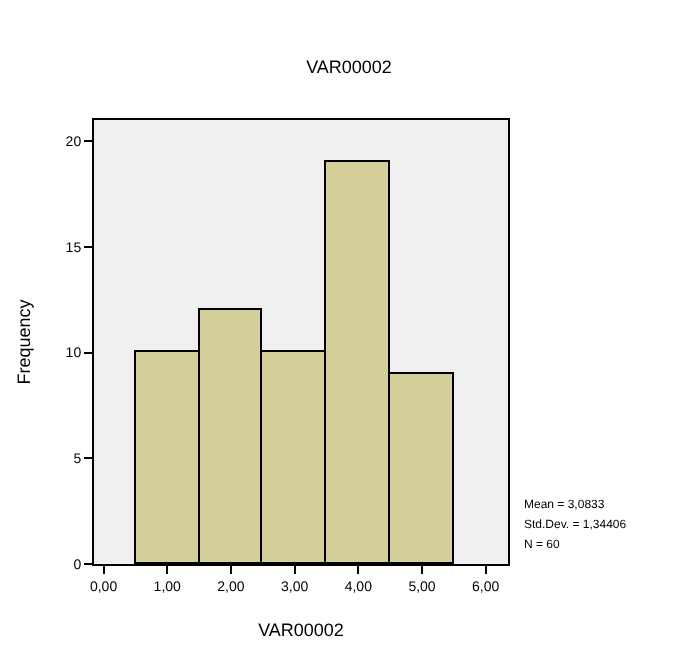 Image resolution: width=698 pixels, height=668 pixels. Describe the element at coordinates (301, 630) in the screenshot. I see `x-axis-title: VAR00002` at that location.